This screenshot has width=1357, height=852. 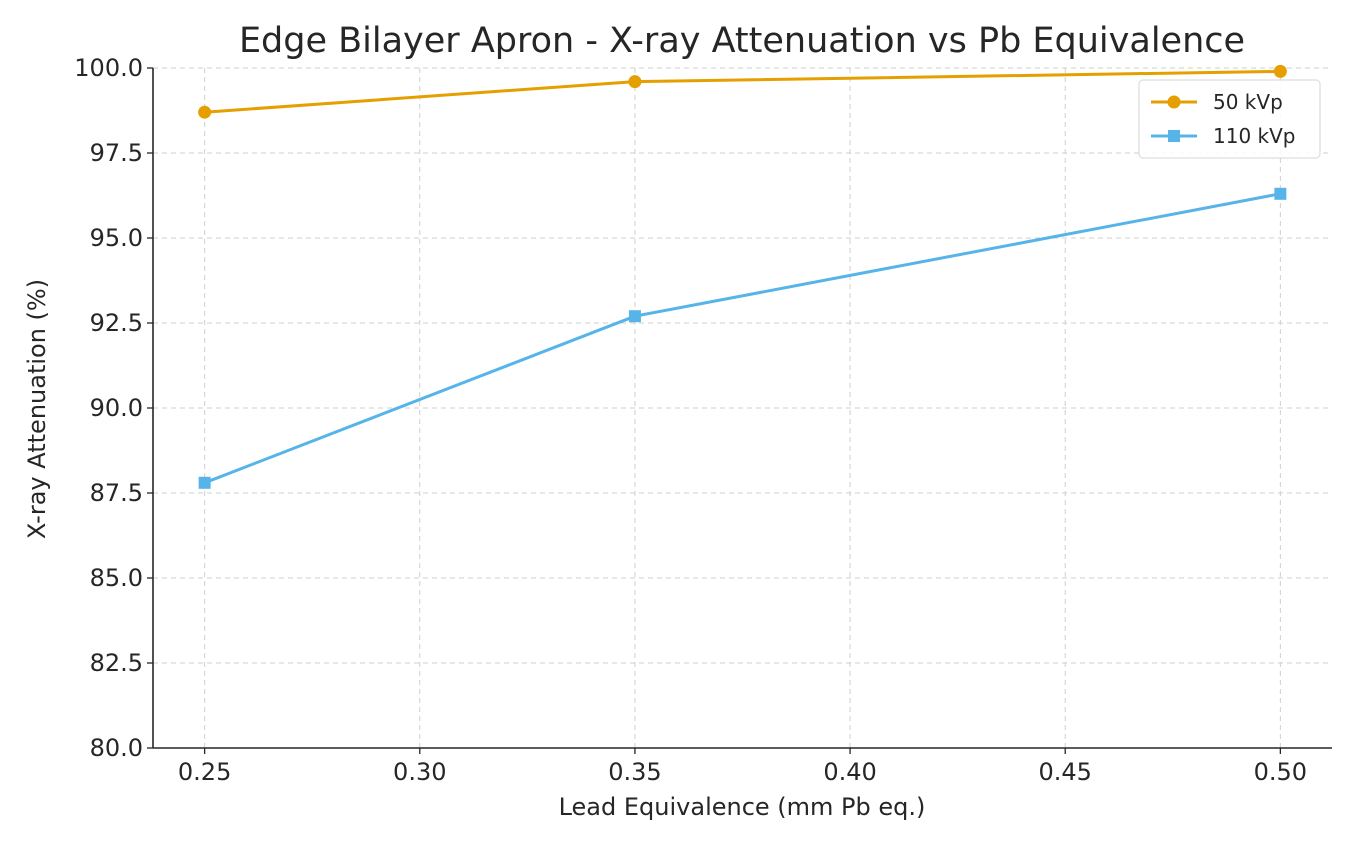 I want to click on x-axis-ticks: 0.25 0.30 0.35 0.40 0.45 0.50, so click(x=742, y=767).